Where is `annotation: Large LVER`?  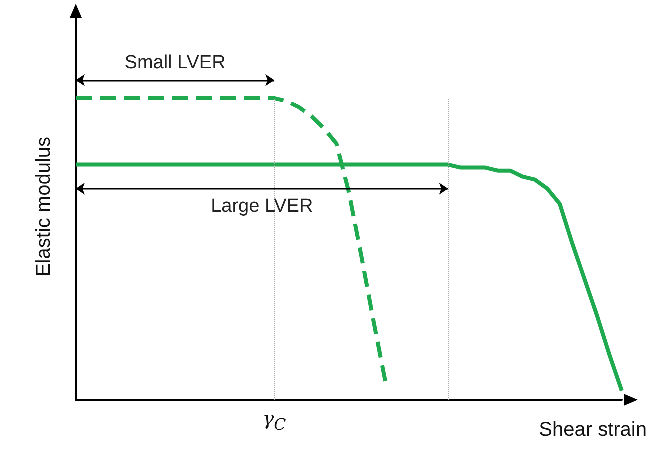 annotation: Large LVER is located at coordinates (262, 206).